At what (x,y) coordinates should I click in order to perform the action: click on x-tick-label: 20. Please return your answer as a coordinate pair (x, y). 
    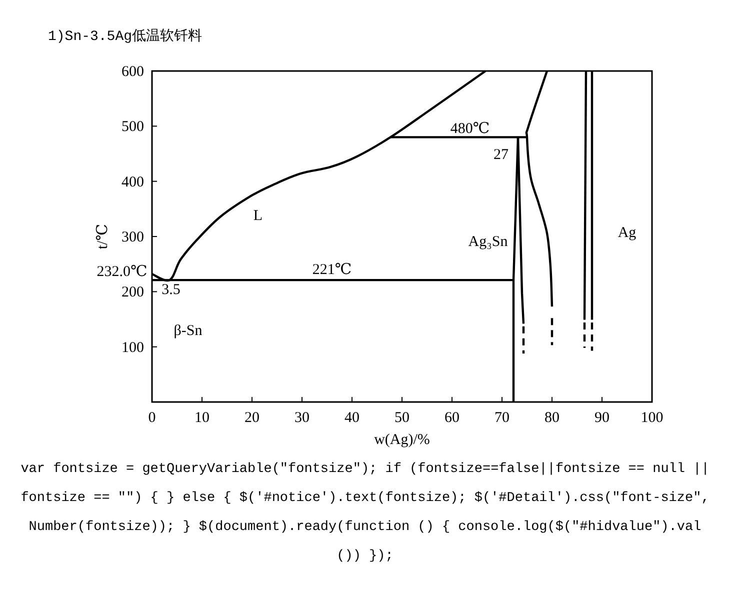
    Looking at the image, I should click on (252, 418).